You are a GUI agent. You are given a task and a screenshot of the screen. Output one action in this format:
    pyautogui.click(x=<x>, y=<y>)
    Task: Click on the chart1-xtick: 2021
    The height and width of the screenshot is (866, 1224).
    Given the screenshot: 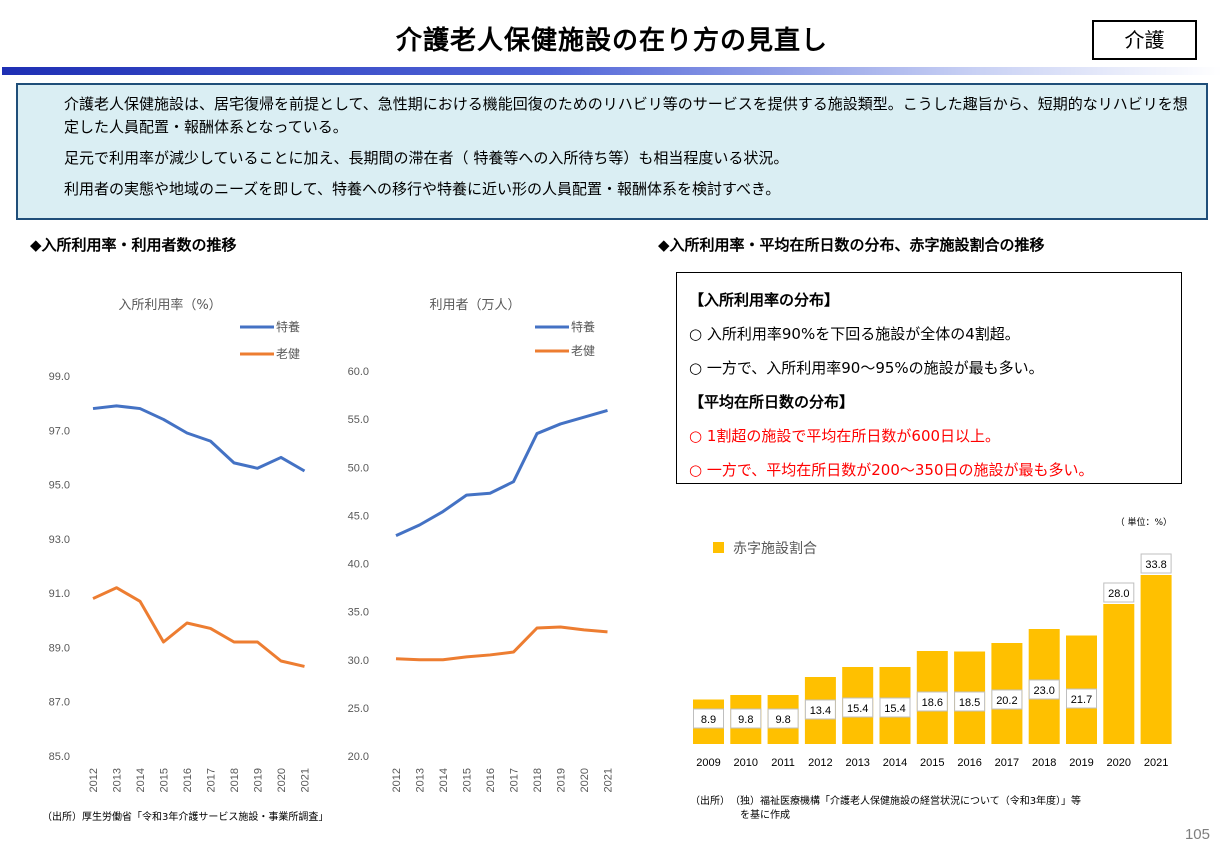 What is the action you would take?
    pyautogui.click(x=306, y=780)
    